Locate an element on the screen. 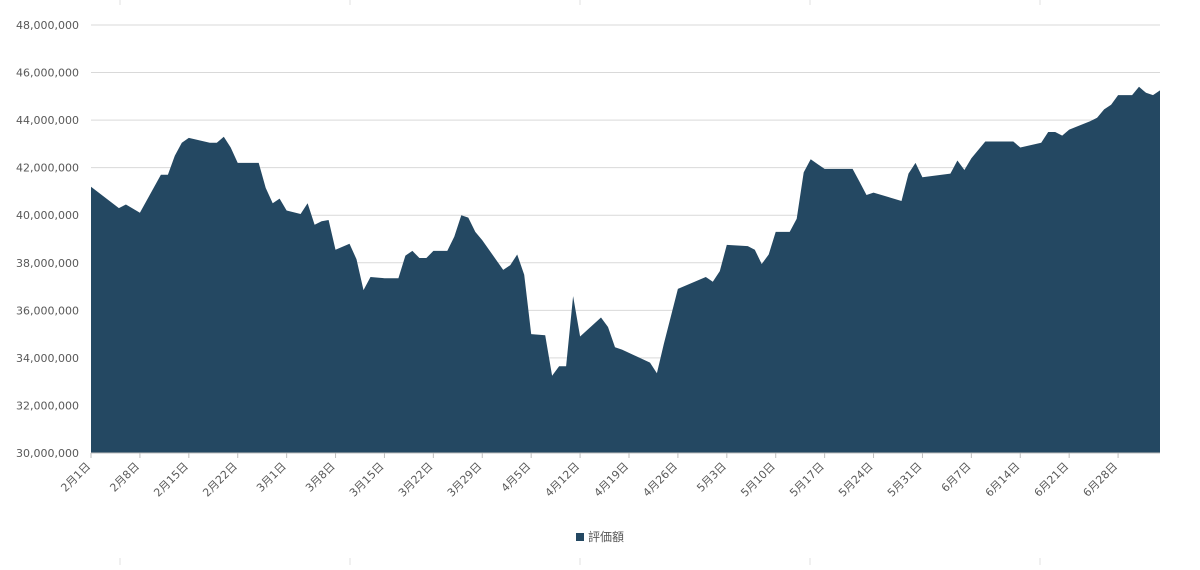 This screenshot has height=570, width=1200. y-tick-label: 34,000,000 is located at coordinates (47, 358).